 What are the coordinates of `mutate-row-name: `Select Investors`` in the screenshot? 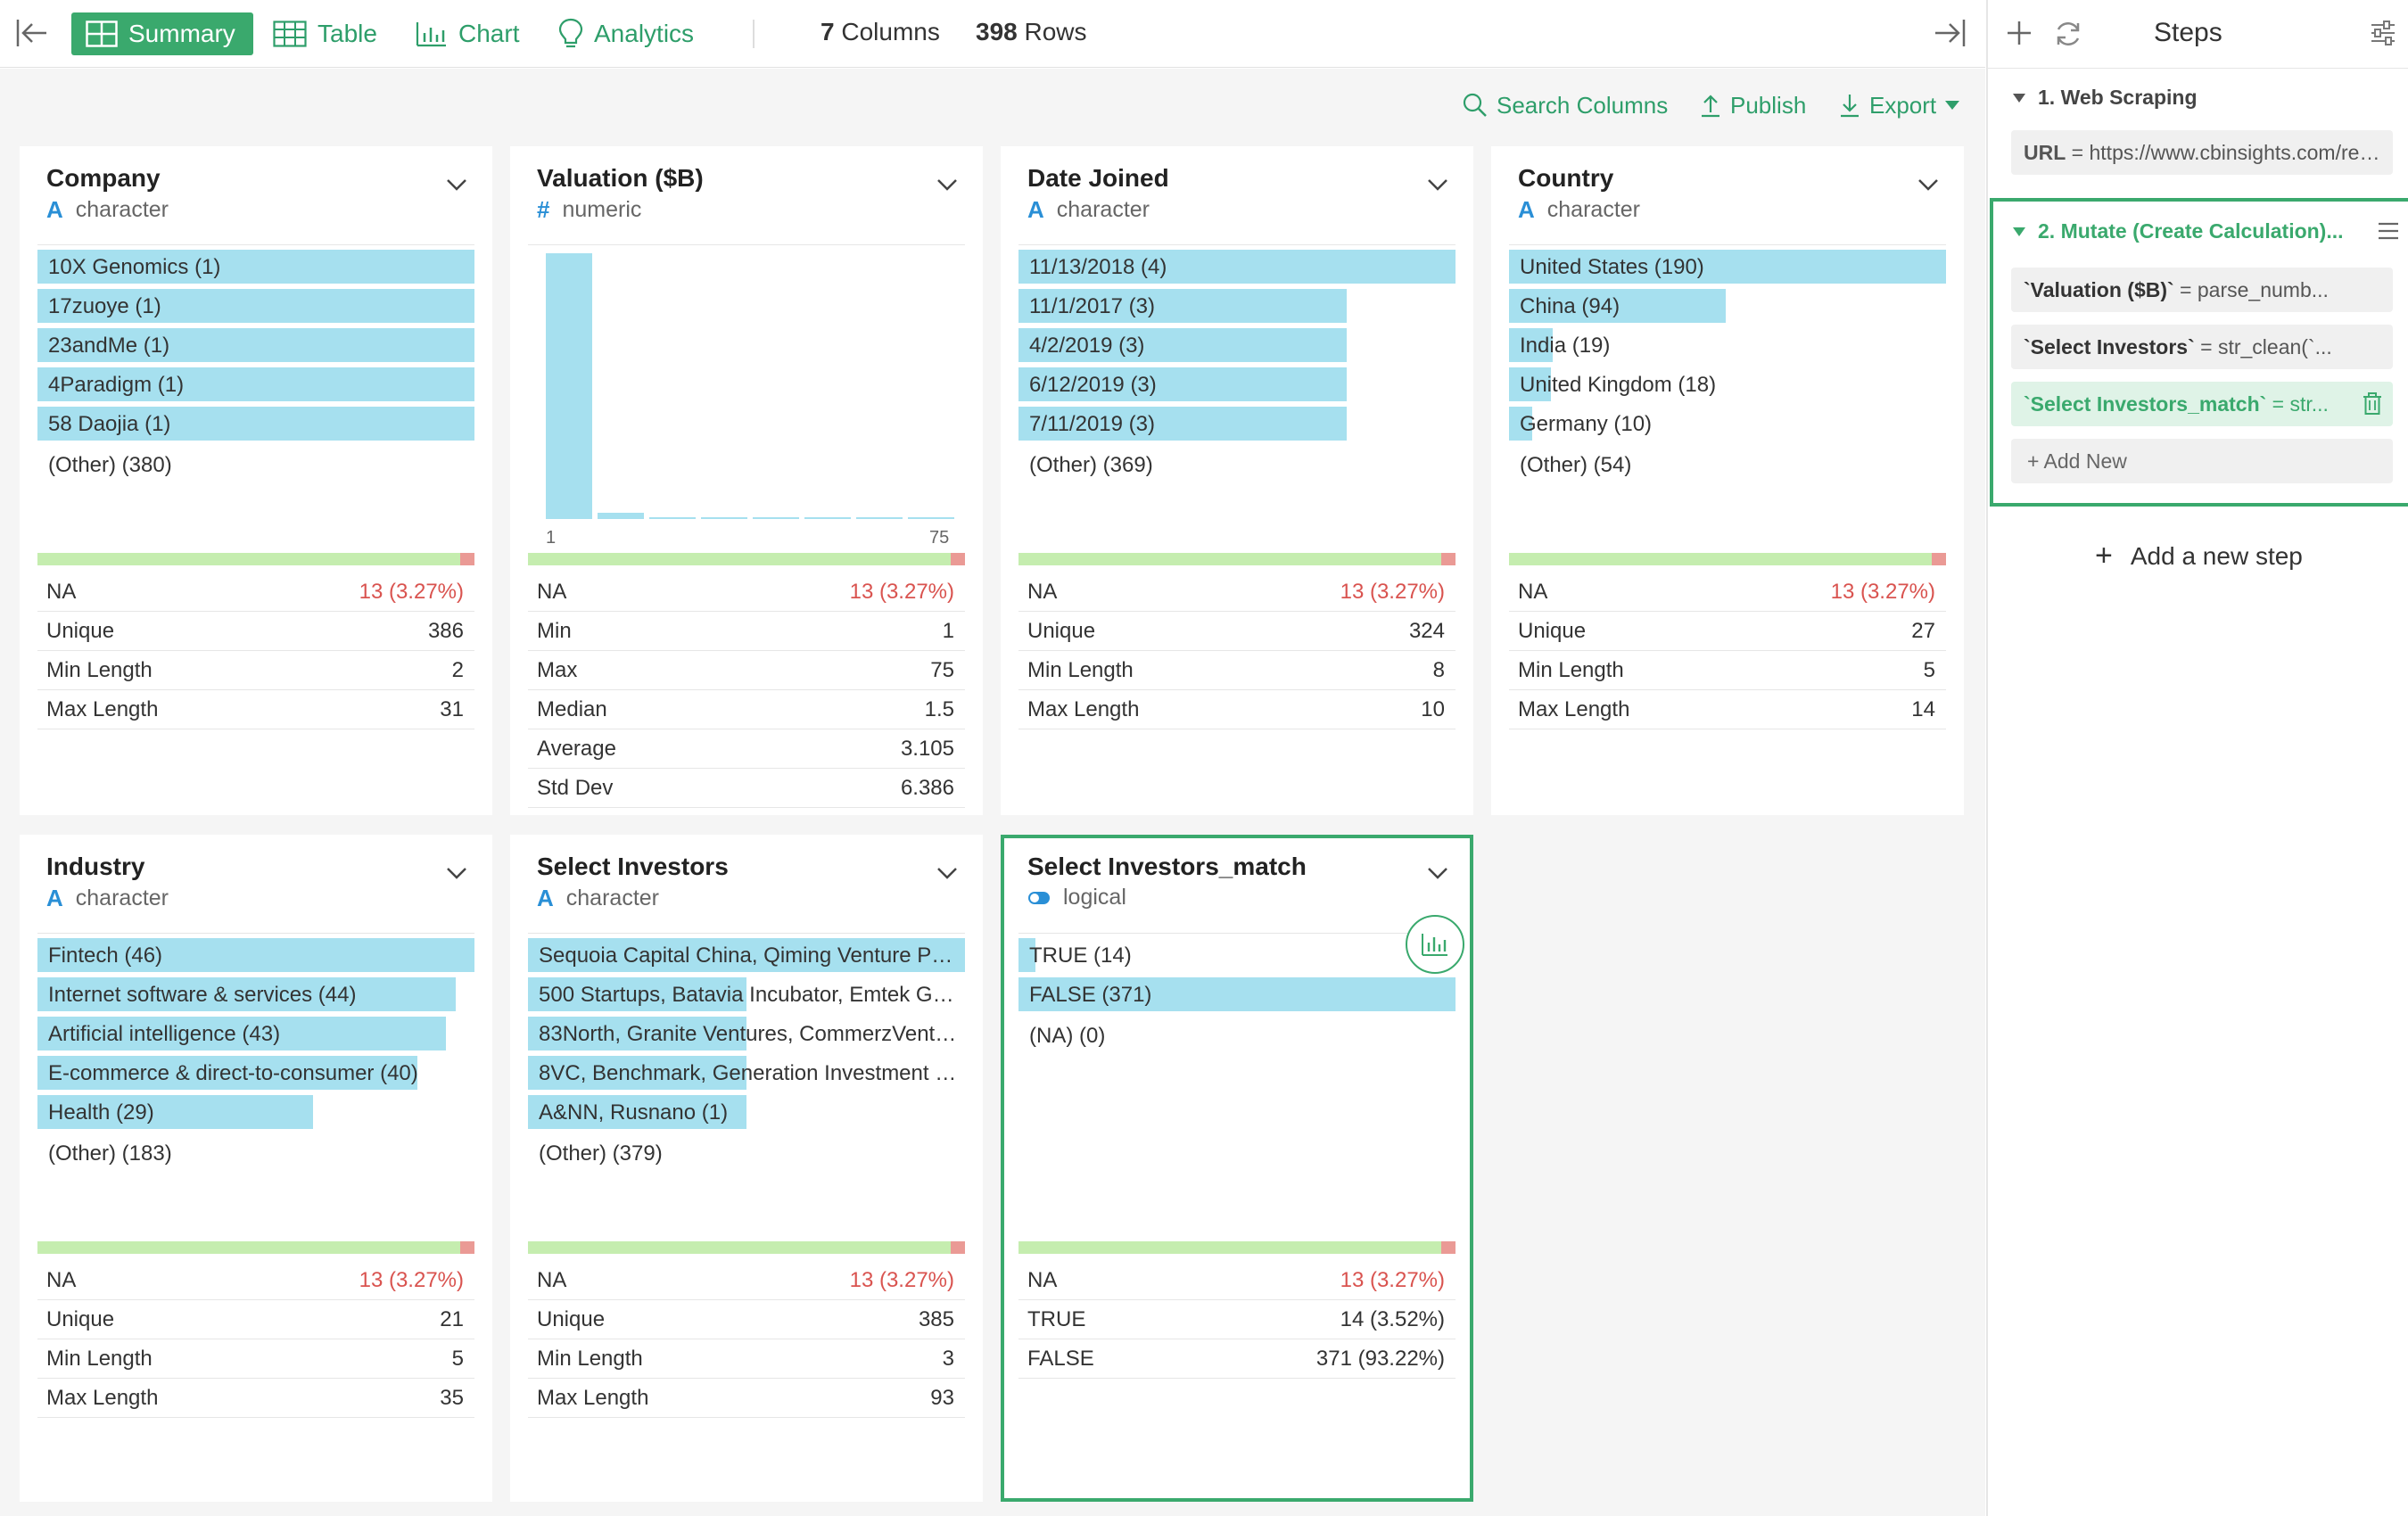 It's located at (2109, 346).